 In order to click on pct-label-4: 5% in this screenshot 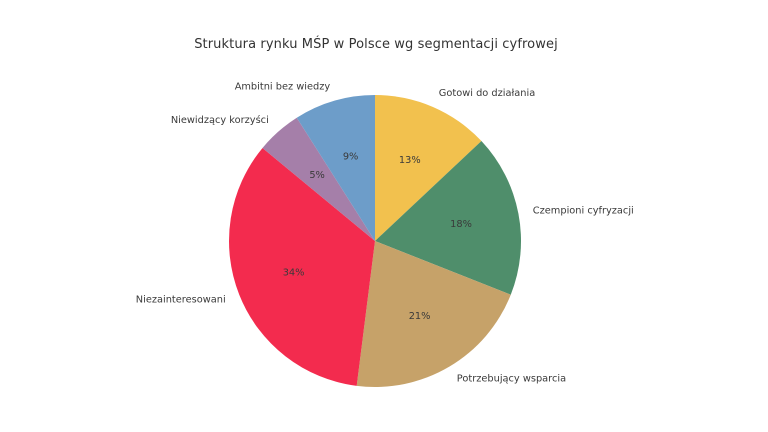, I will do `click(317, 175)`.